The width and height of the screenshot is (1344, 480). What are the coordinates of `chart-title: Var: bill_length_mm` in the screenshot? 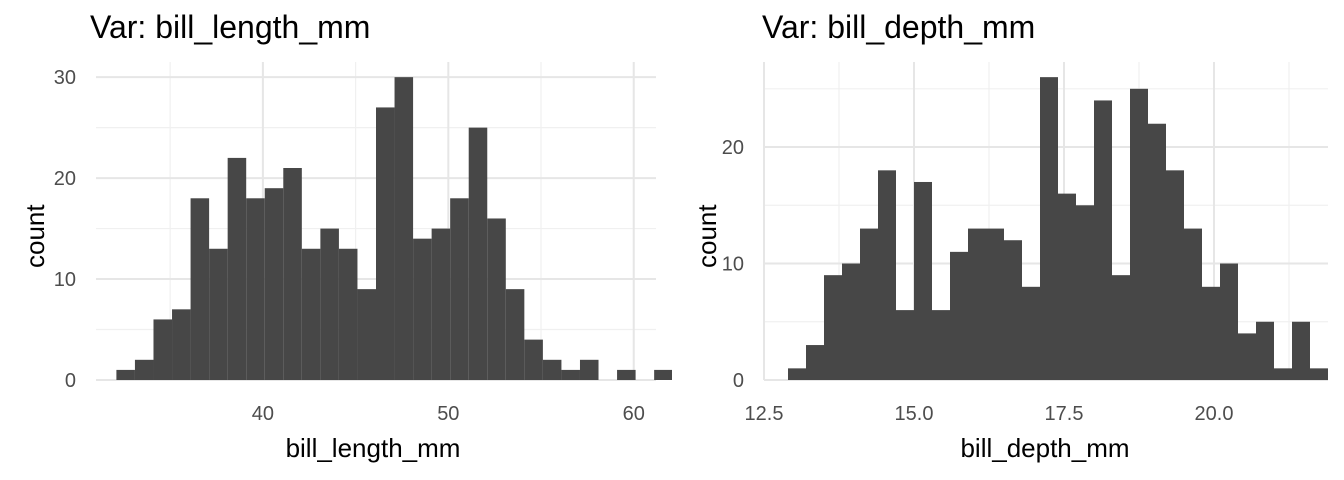 It's located at (230, 27).